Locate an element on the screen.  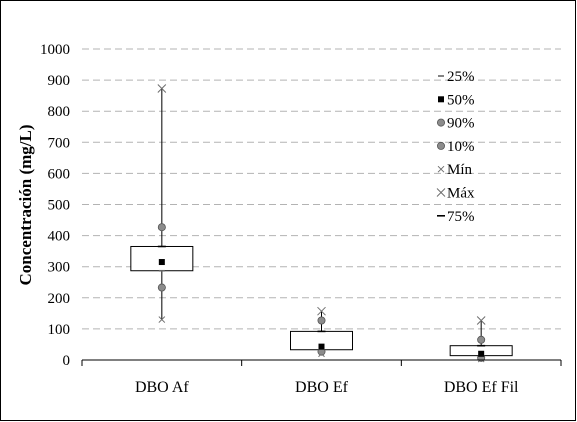
legend-marker-4-shape is located at coordinates (440, 145).